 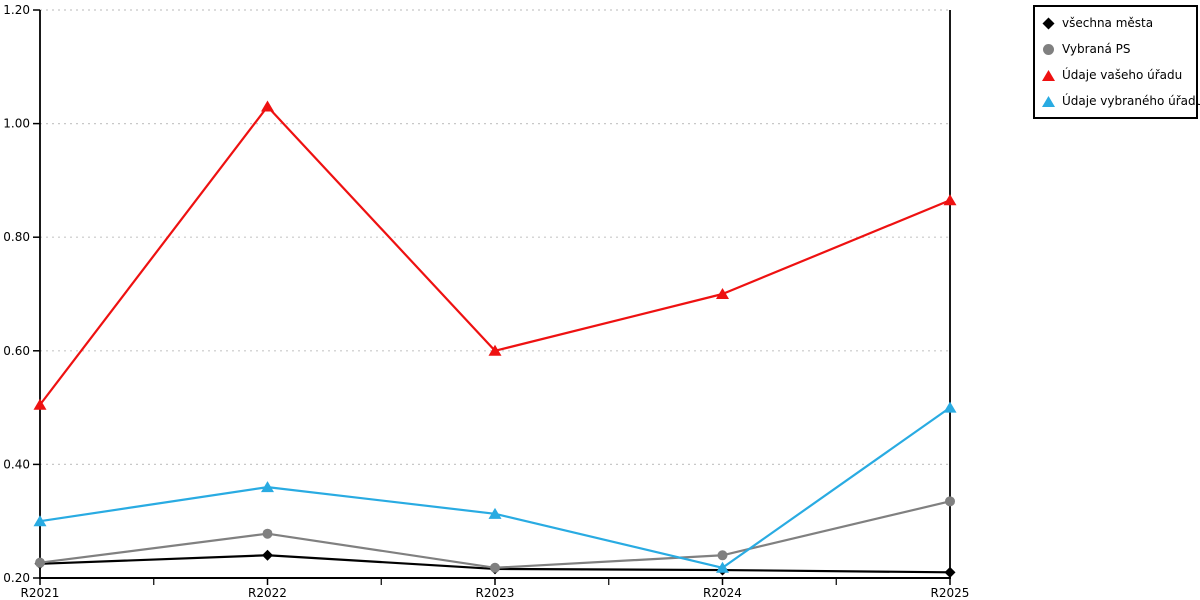 What do you see at coordinates (1131, 101) in the screenshot?
I see `legend-label: Údaje vybraného úřadu` at bounding box center [1131, 101].